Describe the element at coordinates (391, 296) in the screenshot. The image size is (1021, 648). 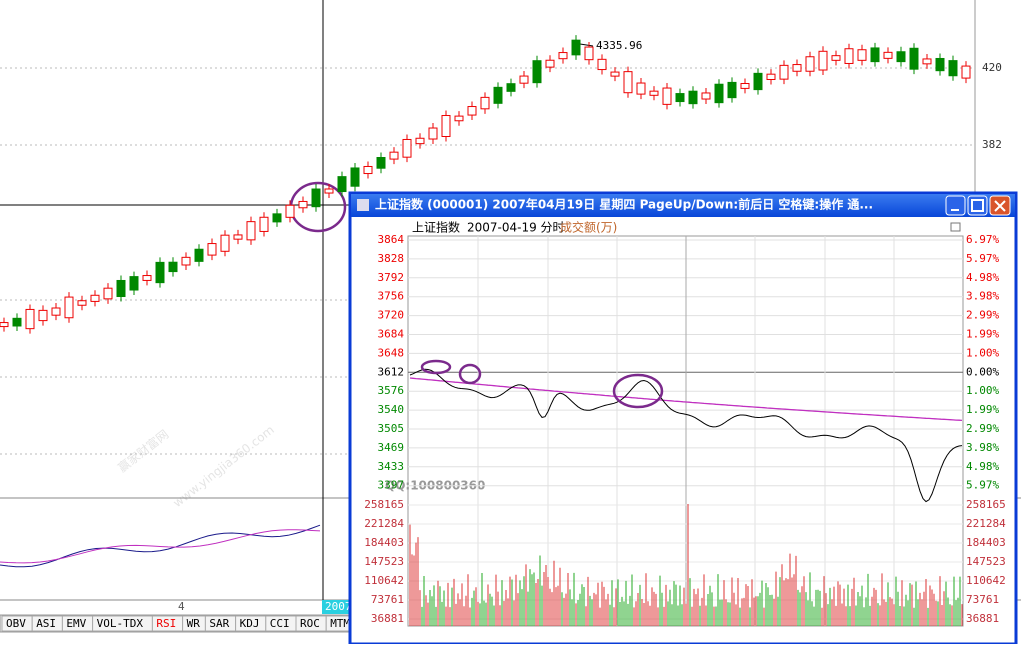
I see `price-label: 3756` at that location.